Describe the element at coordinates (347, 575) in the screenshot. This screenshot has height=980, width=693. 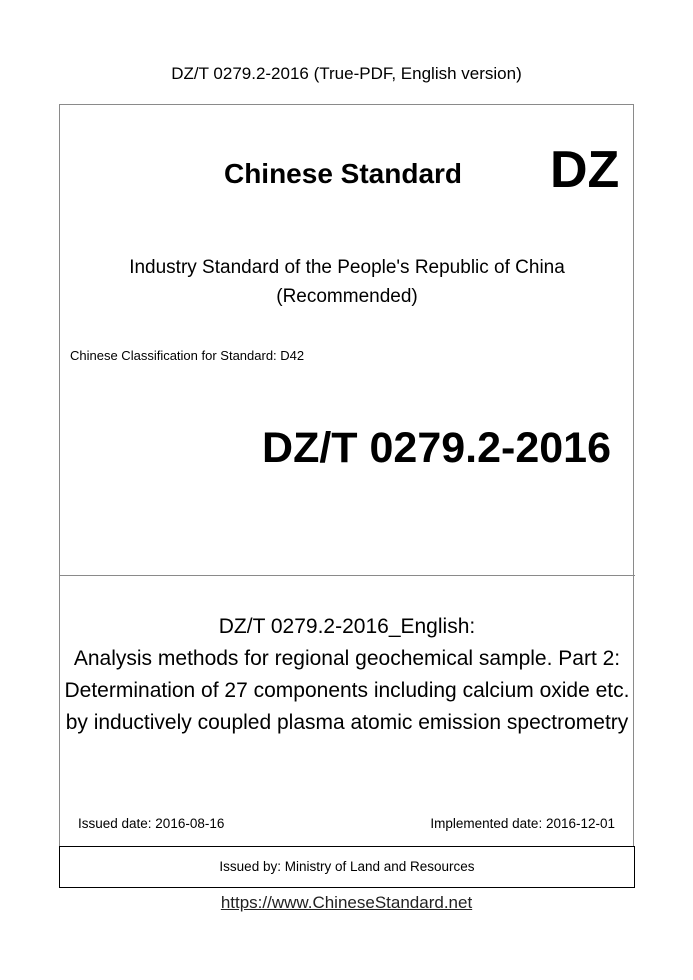
I see `divider` at that location.